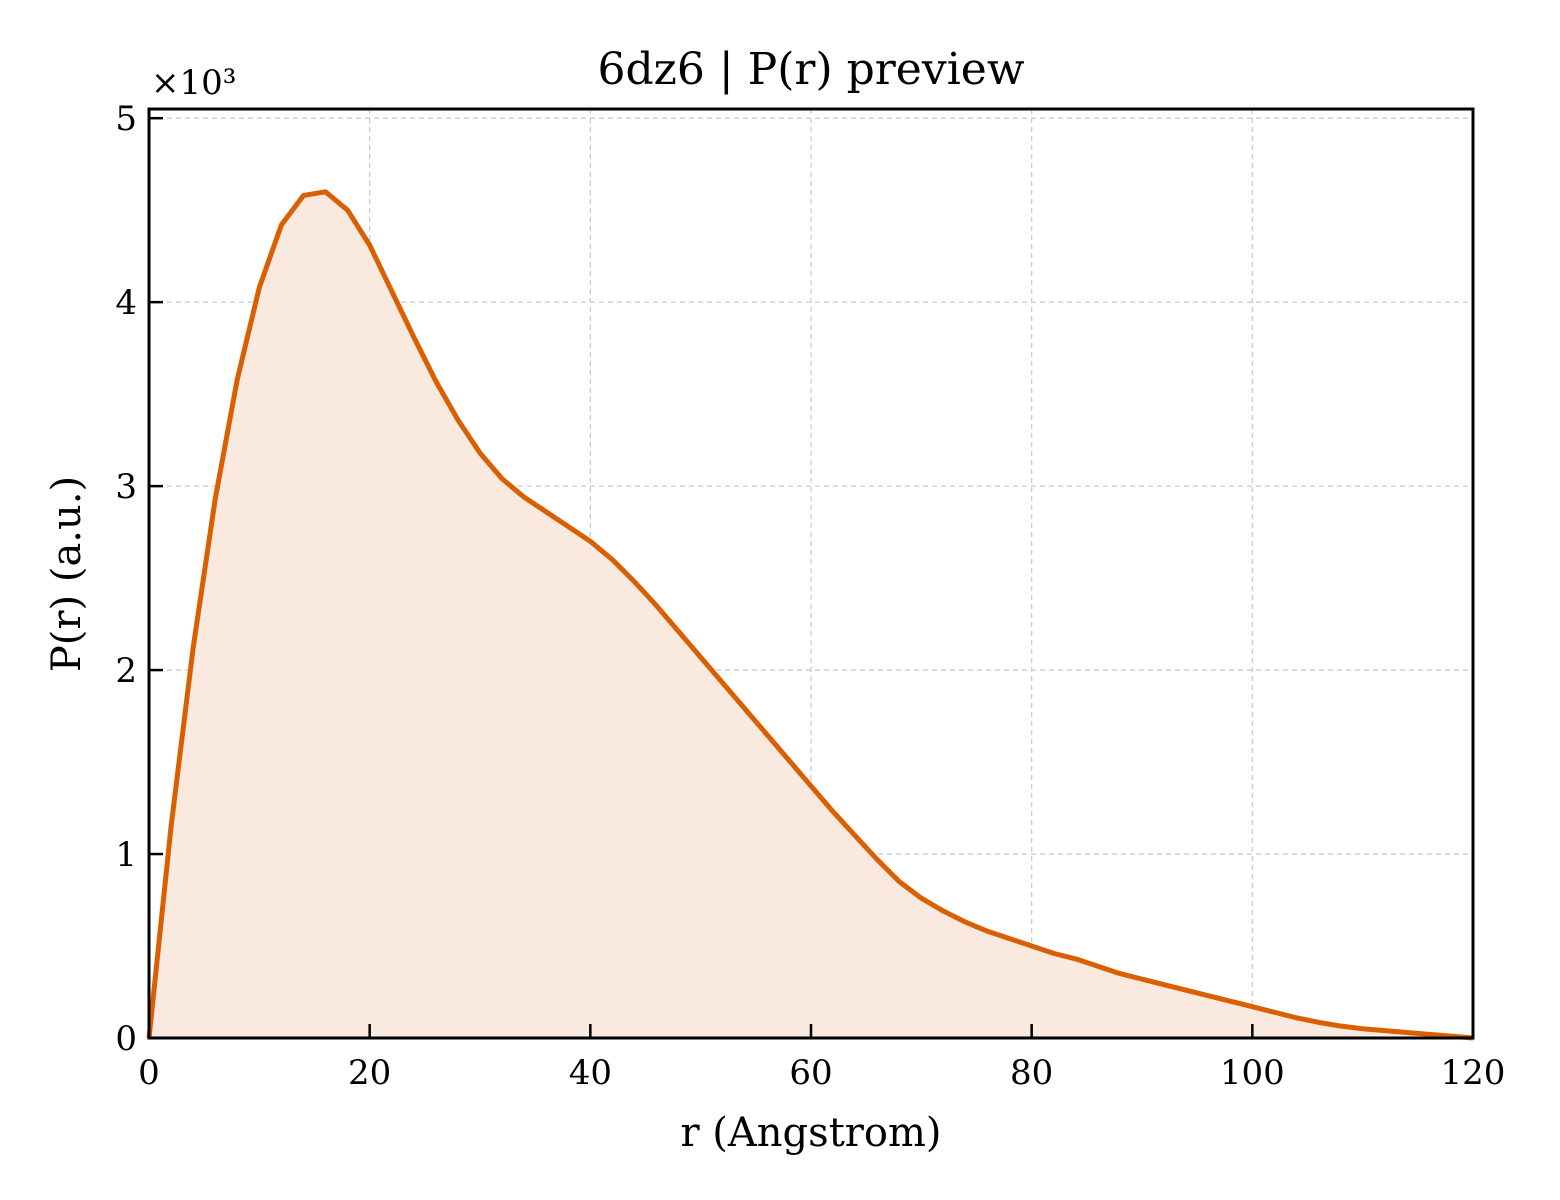  Describe the element at coordinates (590, 1073) in the screenshot. I see `x-tick-label: 40` at that location.